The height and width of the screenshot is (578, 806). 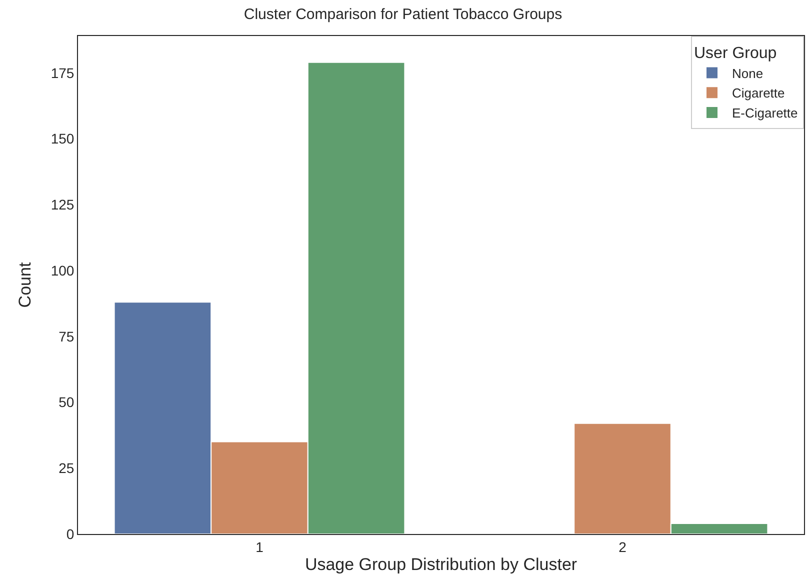 What do you see at coordinates (758, 93) in the screenshot?
I see `legend-label: Cigarette` at bounding box center [758, 93].